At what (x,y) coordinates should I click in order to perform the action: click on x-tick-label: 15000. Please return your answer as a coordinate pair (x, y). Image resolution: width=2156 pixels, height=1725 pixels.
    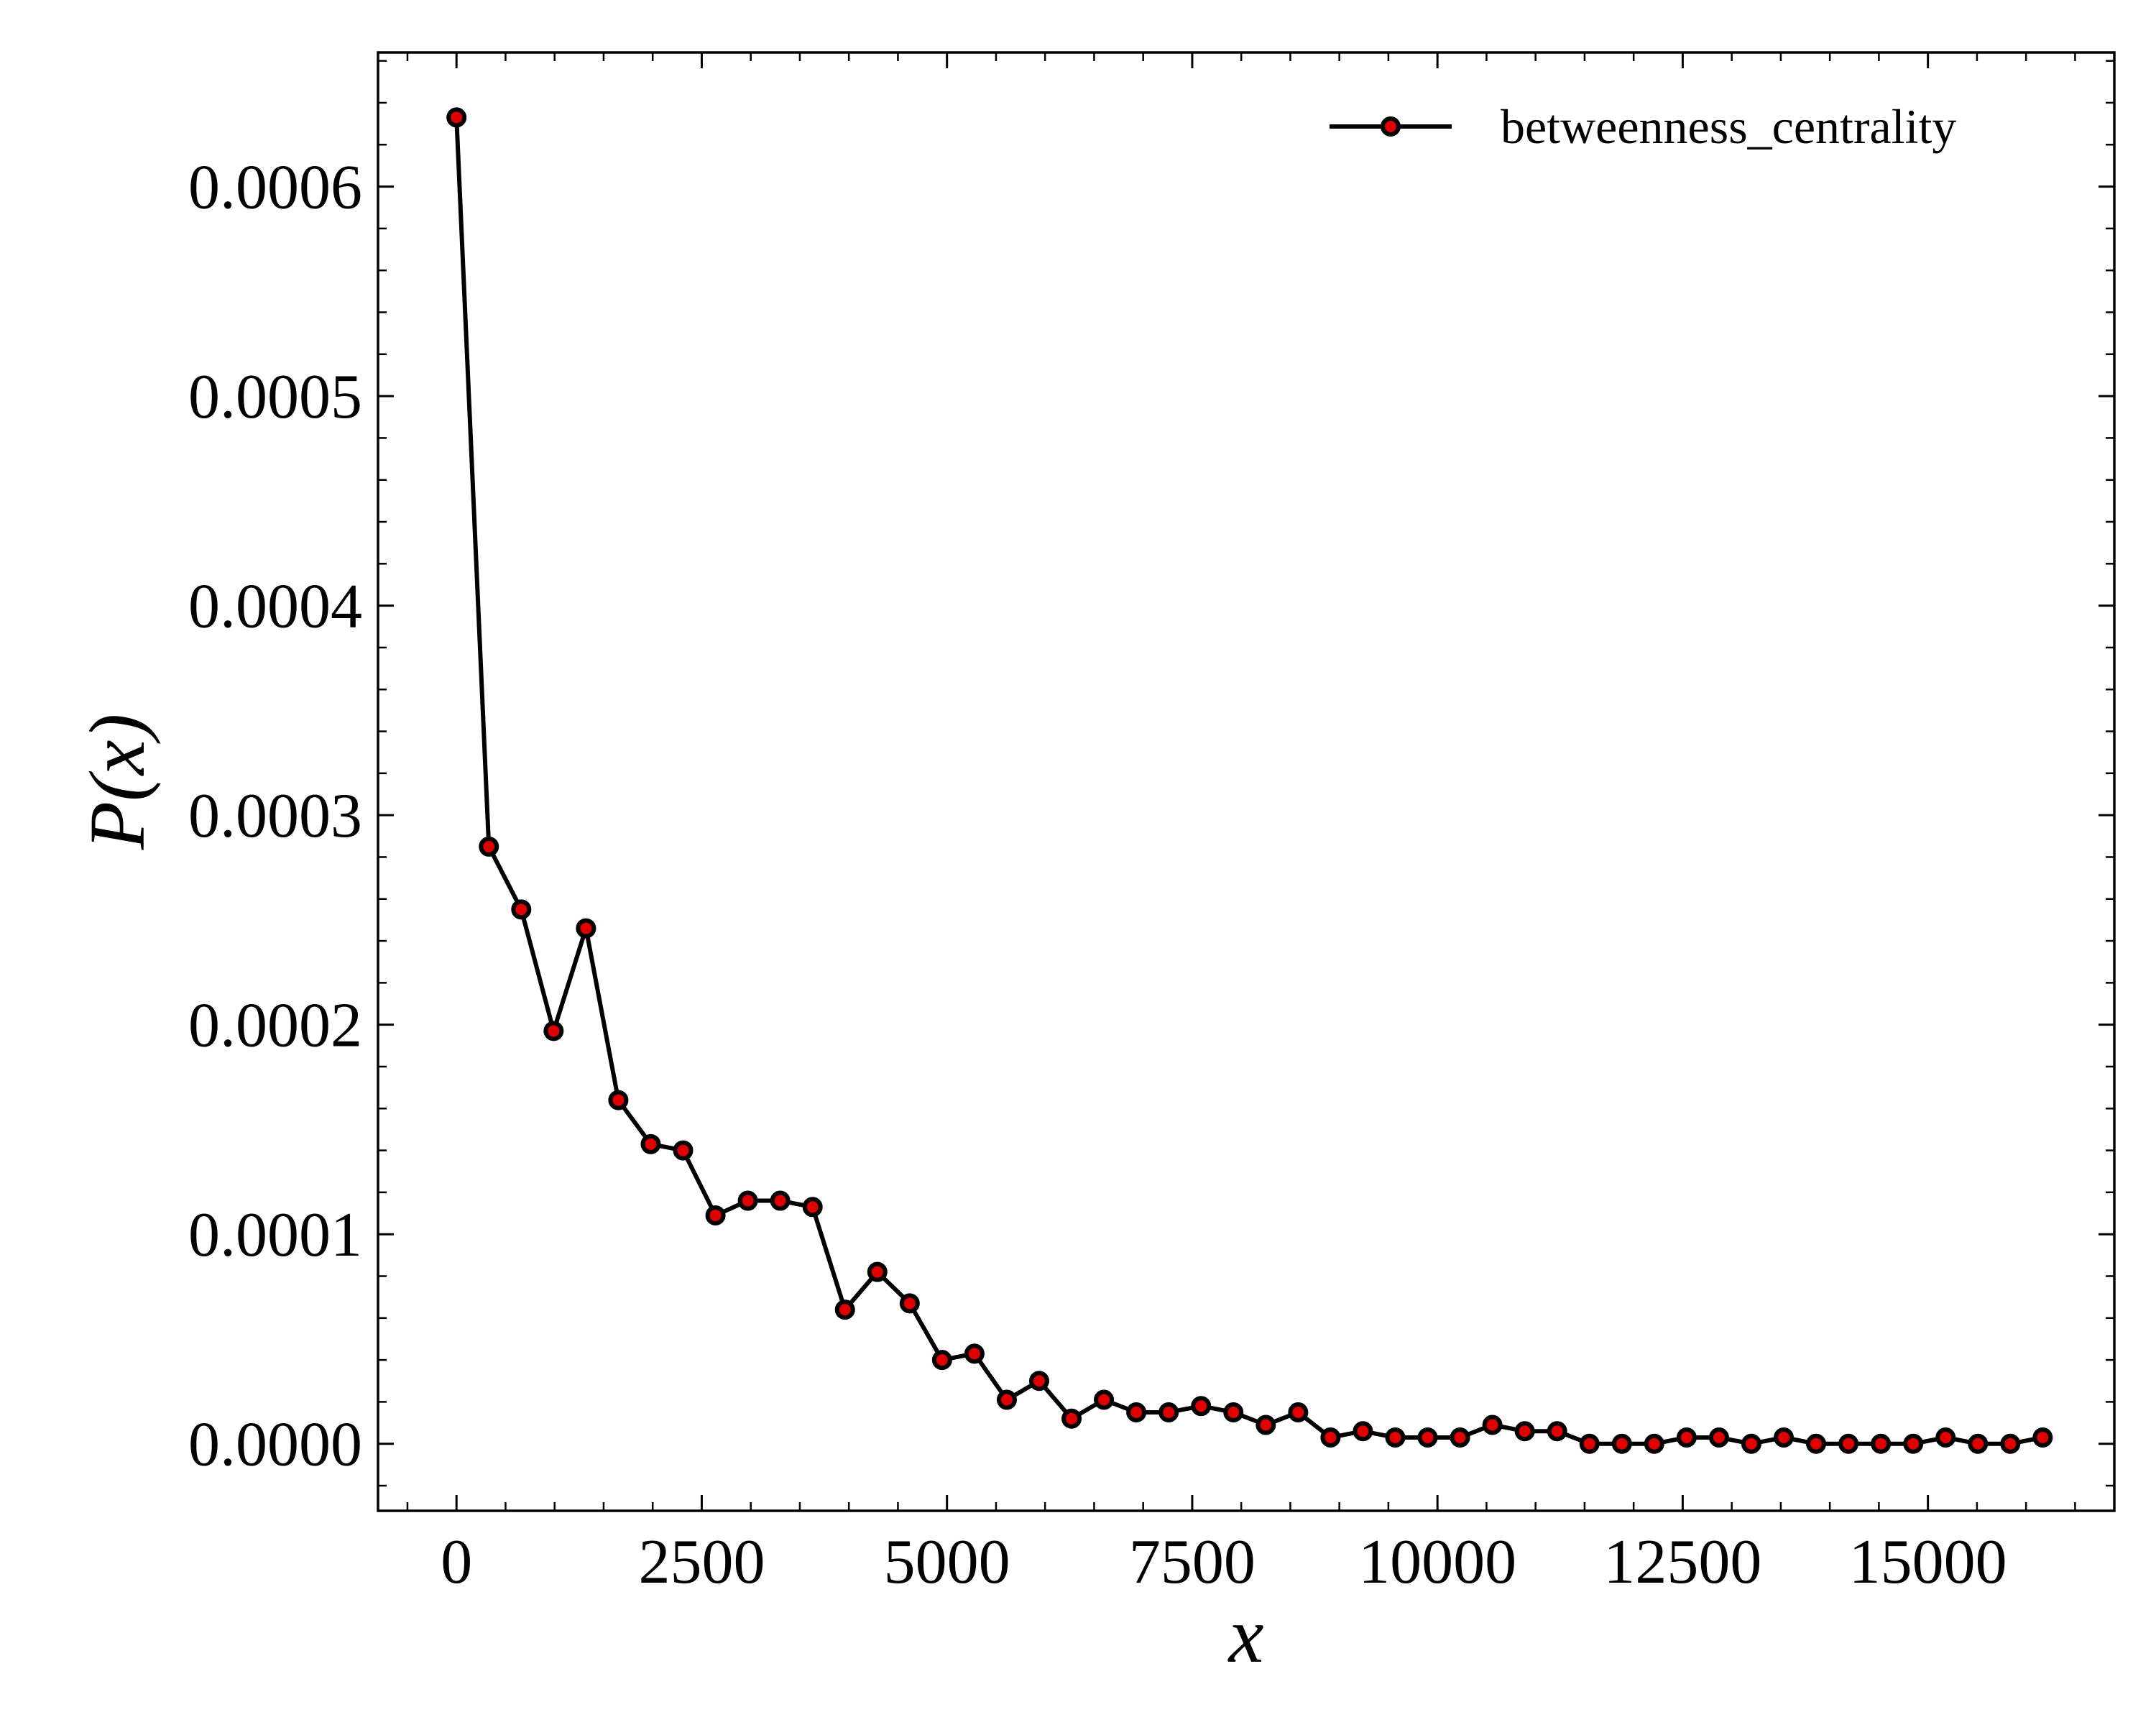
    Looking at the image, I should click on (1928, 1562).